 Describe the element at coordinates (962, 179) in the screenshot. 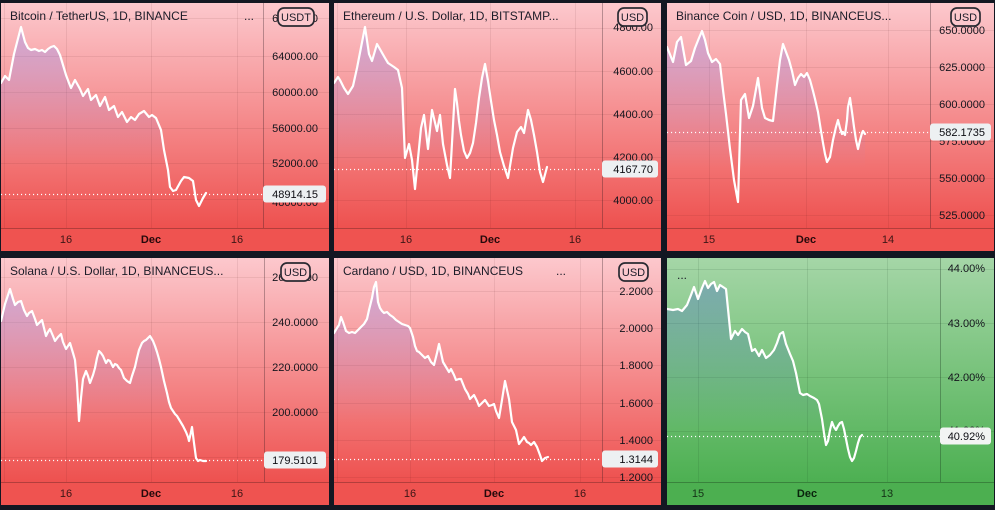

I see `svg-text: 550.0000` at that location.